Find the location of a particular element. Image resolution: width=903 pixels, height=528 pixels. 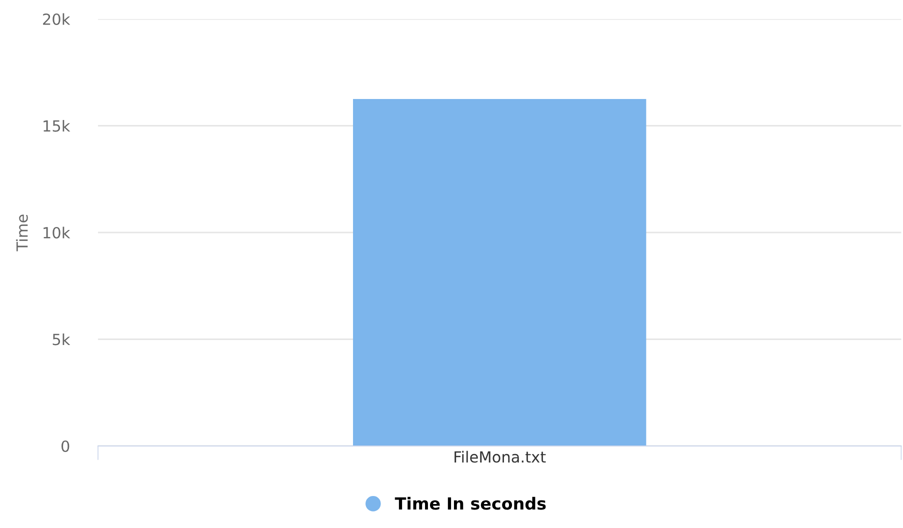

legend-label: Time In seconds is located at coordinates (470, 503).